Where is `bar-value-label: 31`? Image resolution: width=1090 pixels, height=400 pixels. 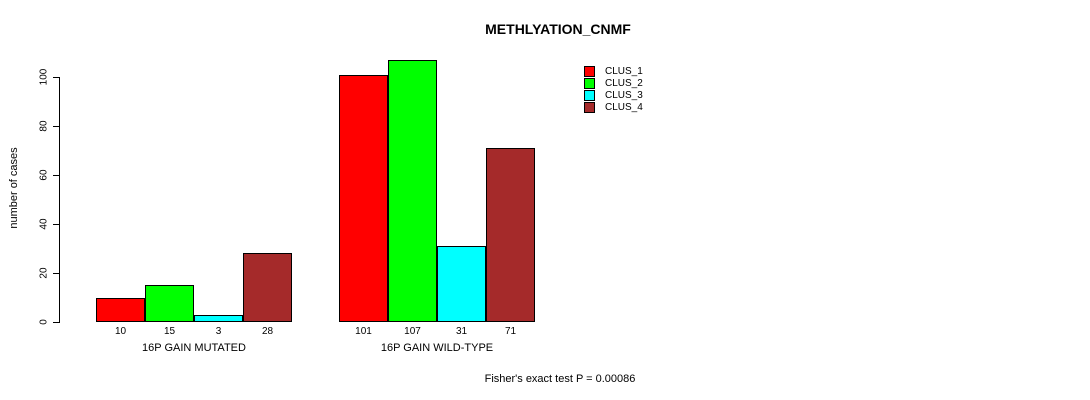 bar-value-label: 31 is located at coordinates (461, 331).